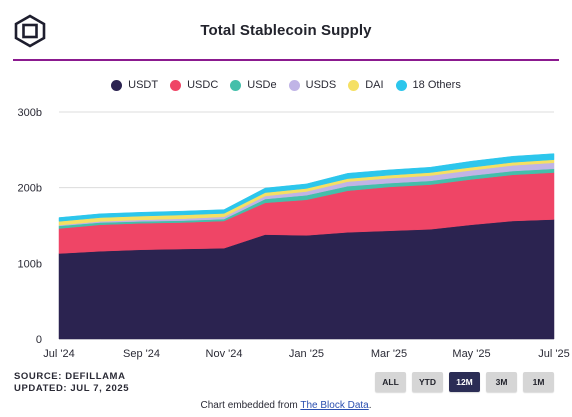  Describe the element at coordinates (538, 382) in the screenshot. I see `range-button-1m: 1M` at that location.